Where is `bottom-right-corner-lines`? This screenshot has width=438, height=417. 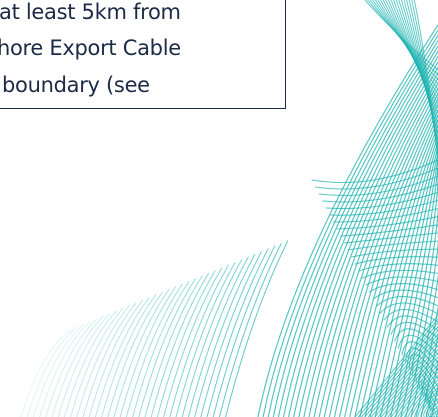 bottom-right-corner-lines is located at coordinates (396, 365).